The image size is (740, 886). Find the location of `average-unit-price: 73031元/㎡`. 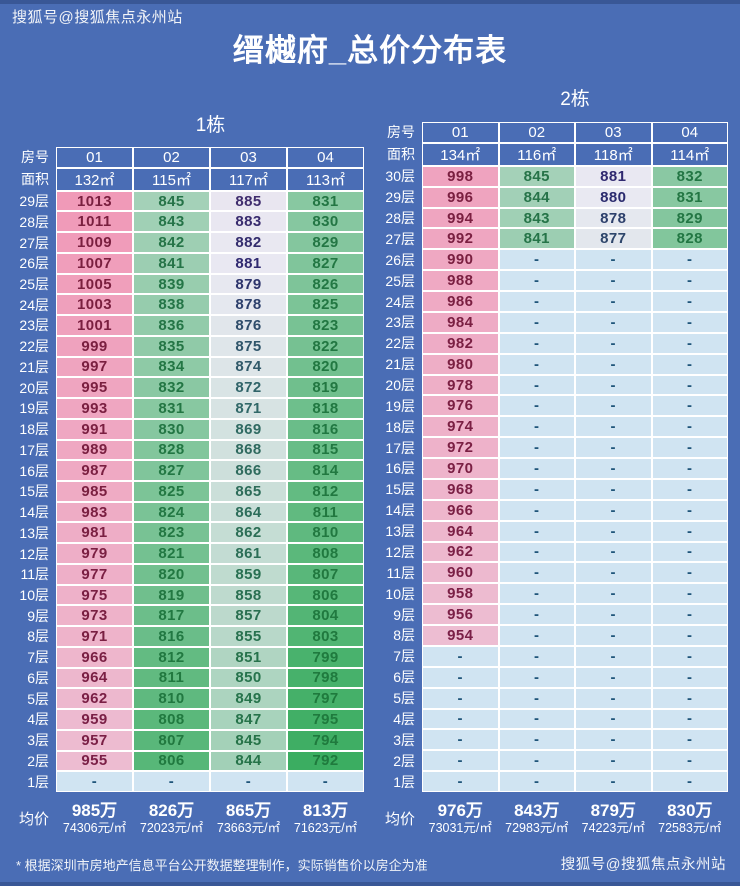

average-unit-price: 73031元/㎡ is located at coordinates (460, 827).